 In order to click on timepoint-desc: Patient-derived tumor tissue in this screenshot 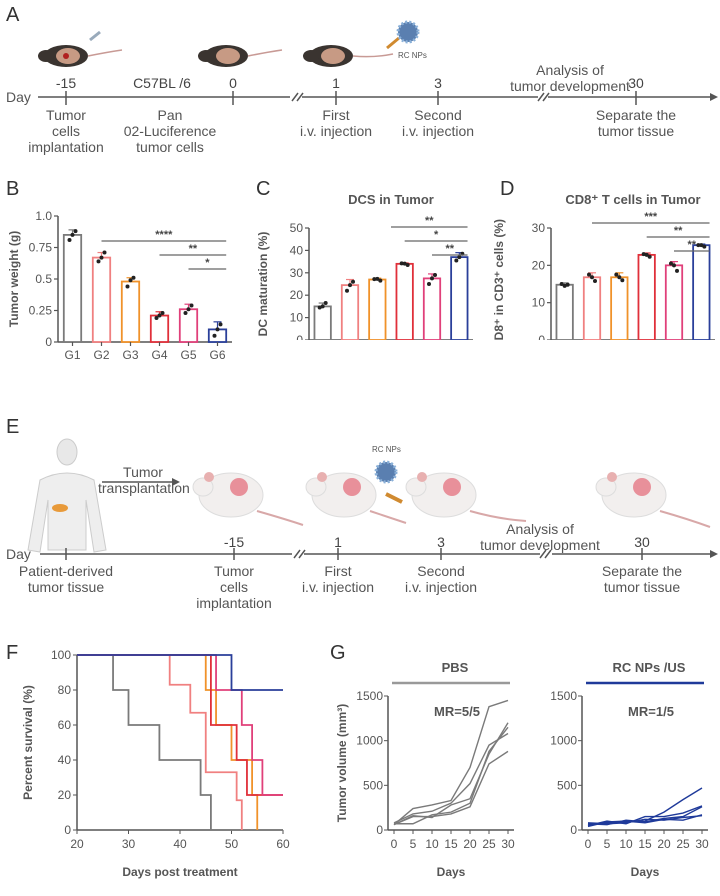, I will do `click(66, 579)`.